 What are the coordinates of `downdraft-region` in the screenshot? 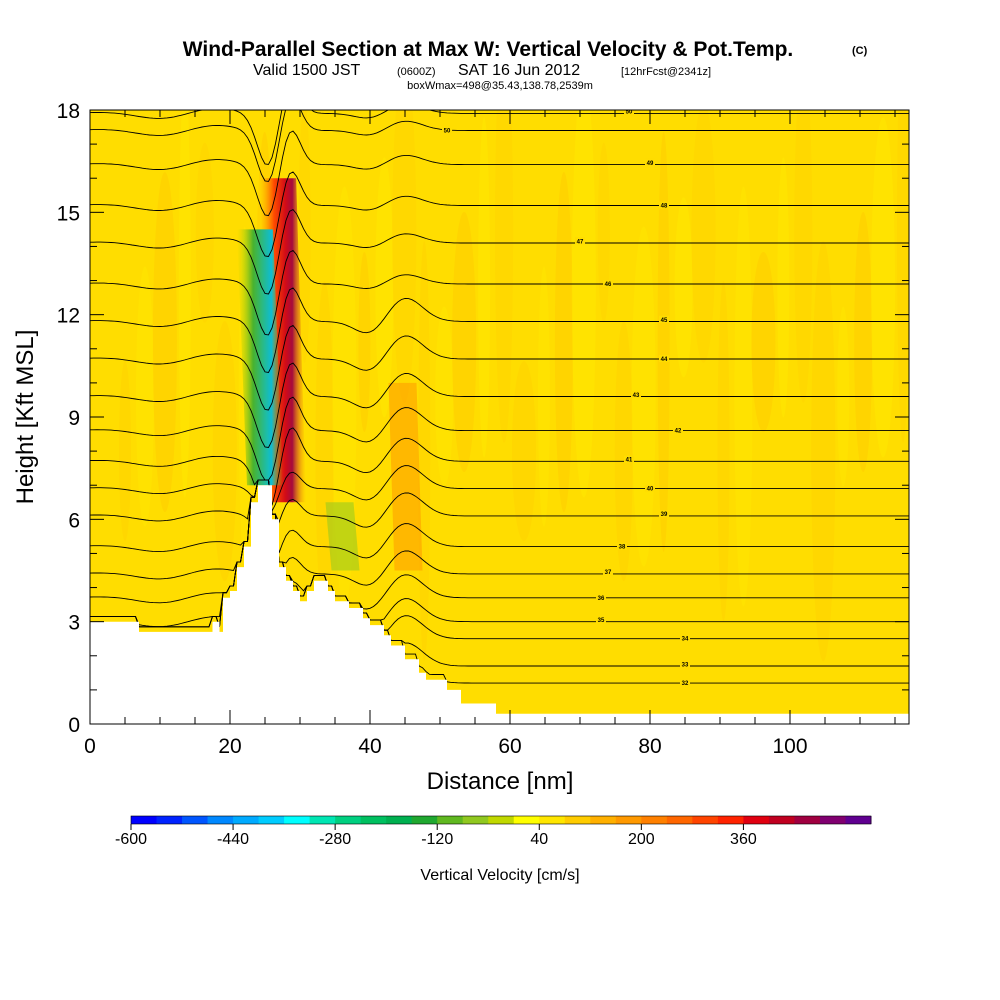 It's located at (342, 536).